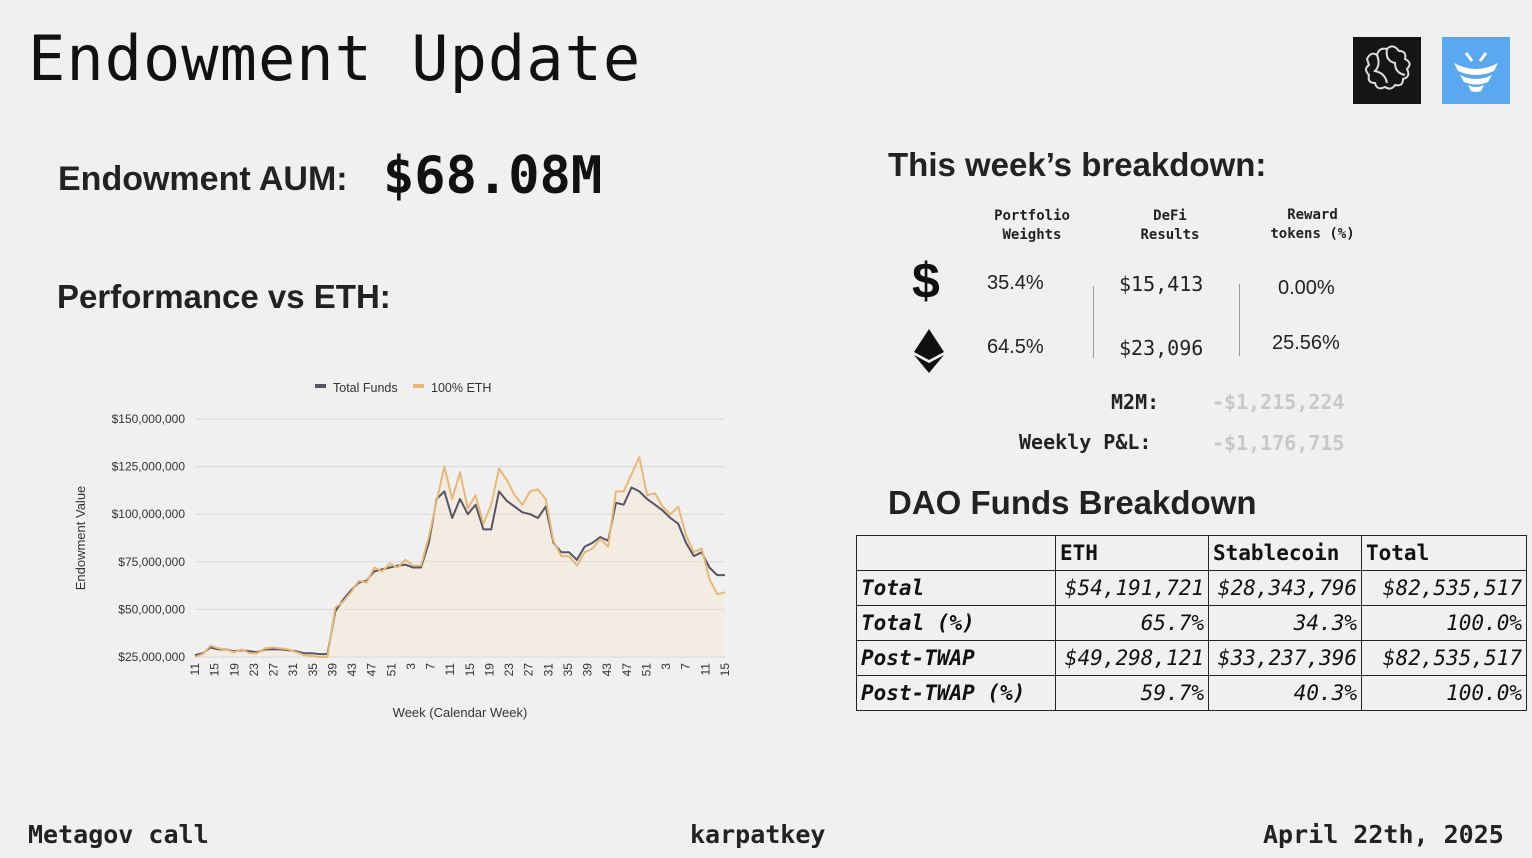 This screenshot has height=858, width=1532. What do you see at coordinates (149, 514) in the screenshot?
I see `y-tick-label: $100,000,000` at bounding box center [149, 514].